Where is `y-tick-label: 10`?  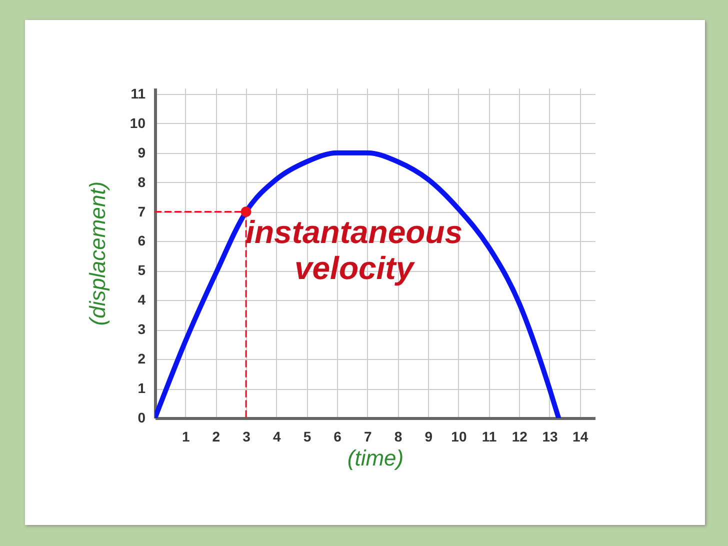 y-tick-label: 10 is located at coordinates (138, 122).